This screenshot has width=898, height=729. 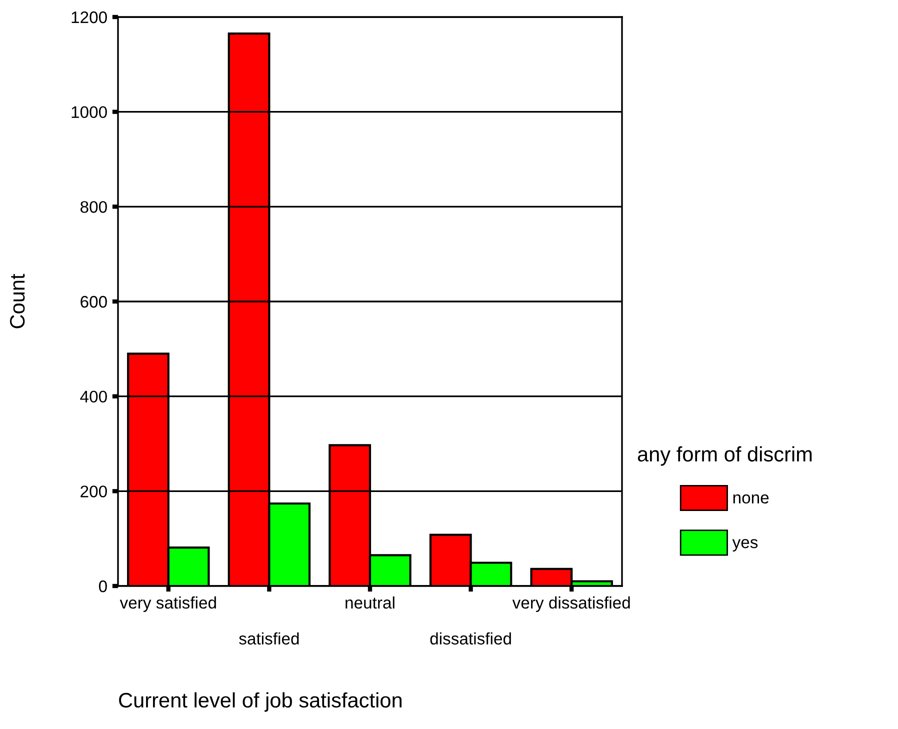 I want to click on x-tick-label: neutral, so click(x=370, y=602).